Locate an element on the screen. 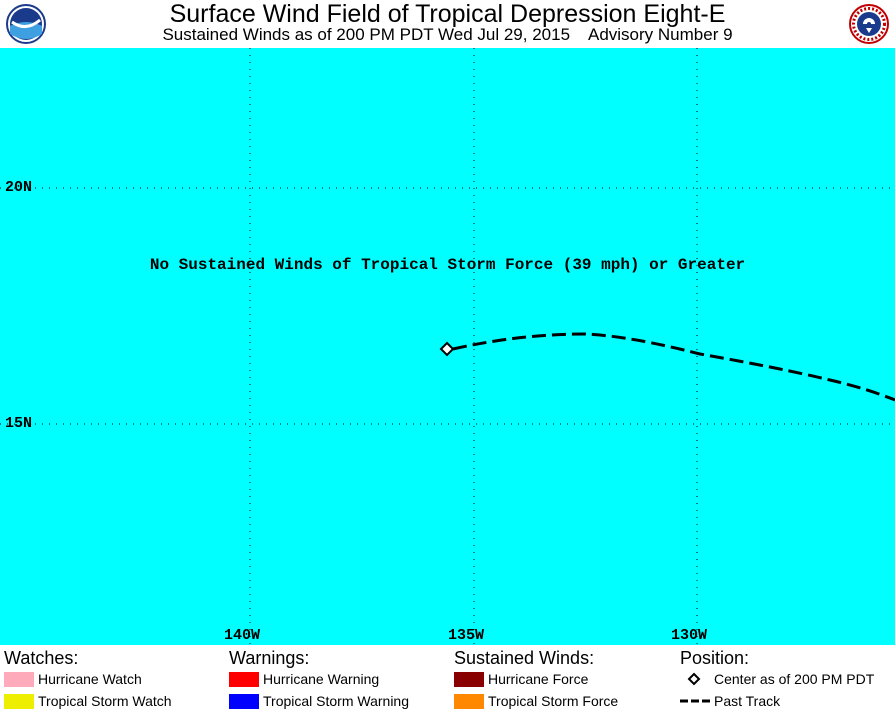 This screenshot has height=716, width=895. lat-label-15n: 15N is located at coordinates (19, 423).